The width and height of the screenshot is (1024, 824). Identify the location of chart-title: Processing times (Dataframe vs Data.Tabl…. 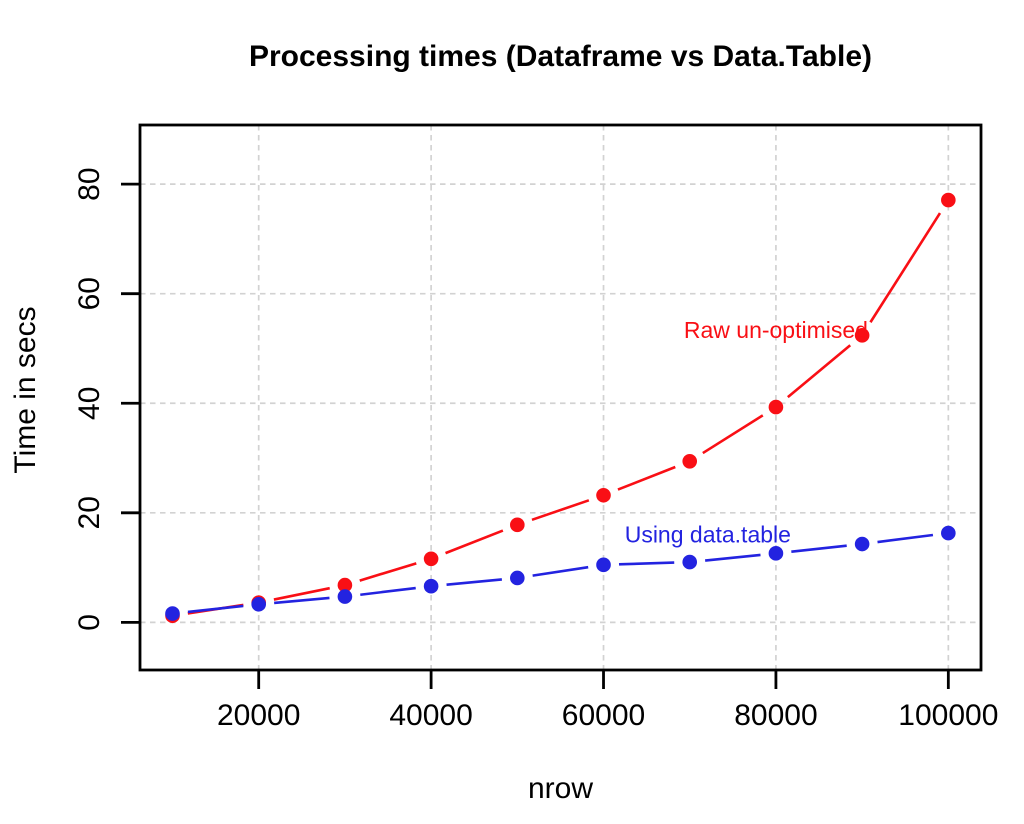
(560, 56).